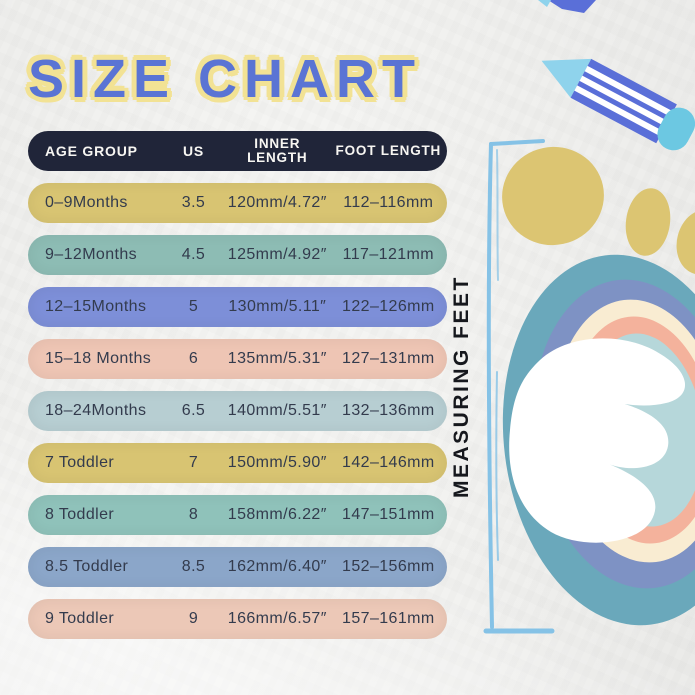 The height and width of the screenshot is (695, 695). What do you see at coordinates (193, 306) in the screenshot?
I see `cell-us: 5` at bounding box center [193, 306].